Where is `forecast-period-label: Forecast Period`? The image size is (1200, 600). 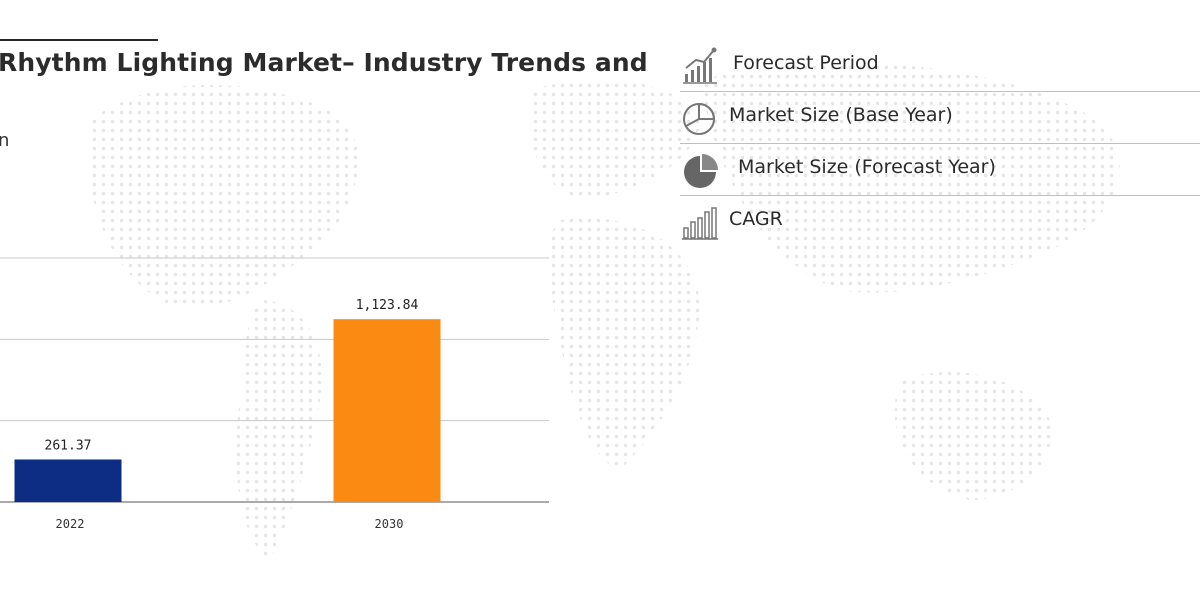
forecast-period-label: Forecast Period is located at coordinates (806, 63).